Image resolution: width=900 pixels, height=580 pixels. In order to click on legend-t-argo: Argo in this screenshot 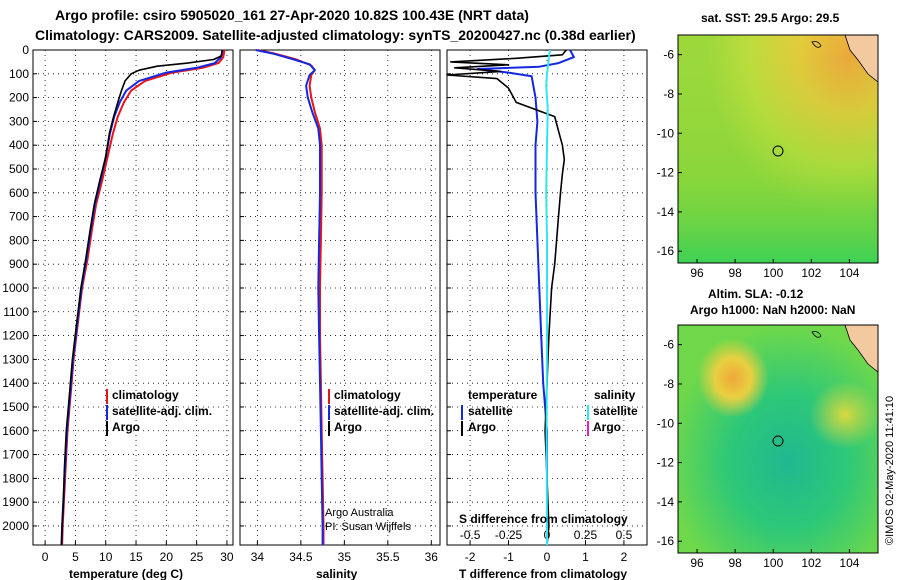, I will do `click(482, 427)`.